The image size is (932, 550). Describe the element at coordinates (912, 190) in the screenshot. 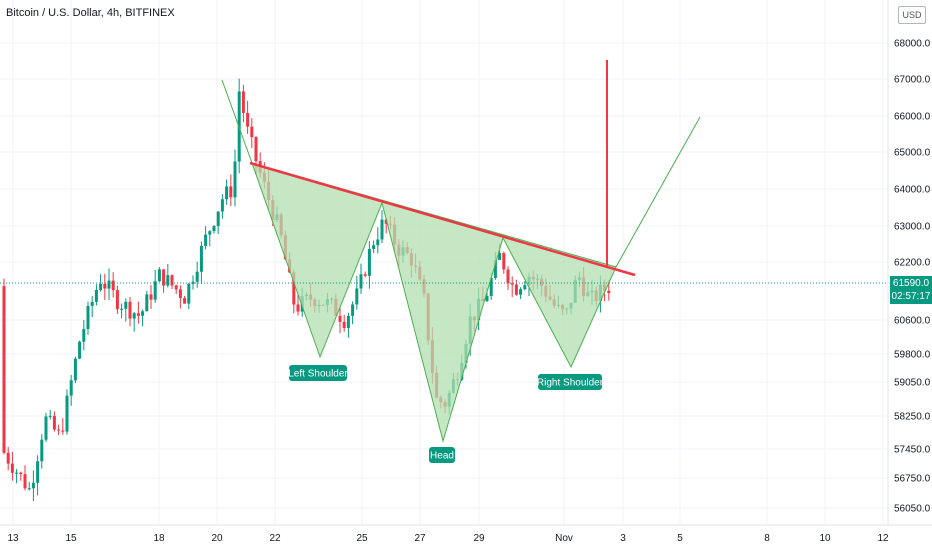

I see `price-tick-label: 64000.0` at that location.